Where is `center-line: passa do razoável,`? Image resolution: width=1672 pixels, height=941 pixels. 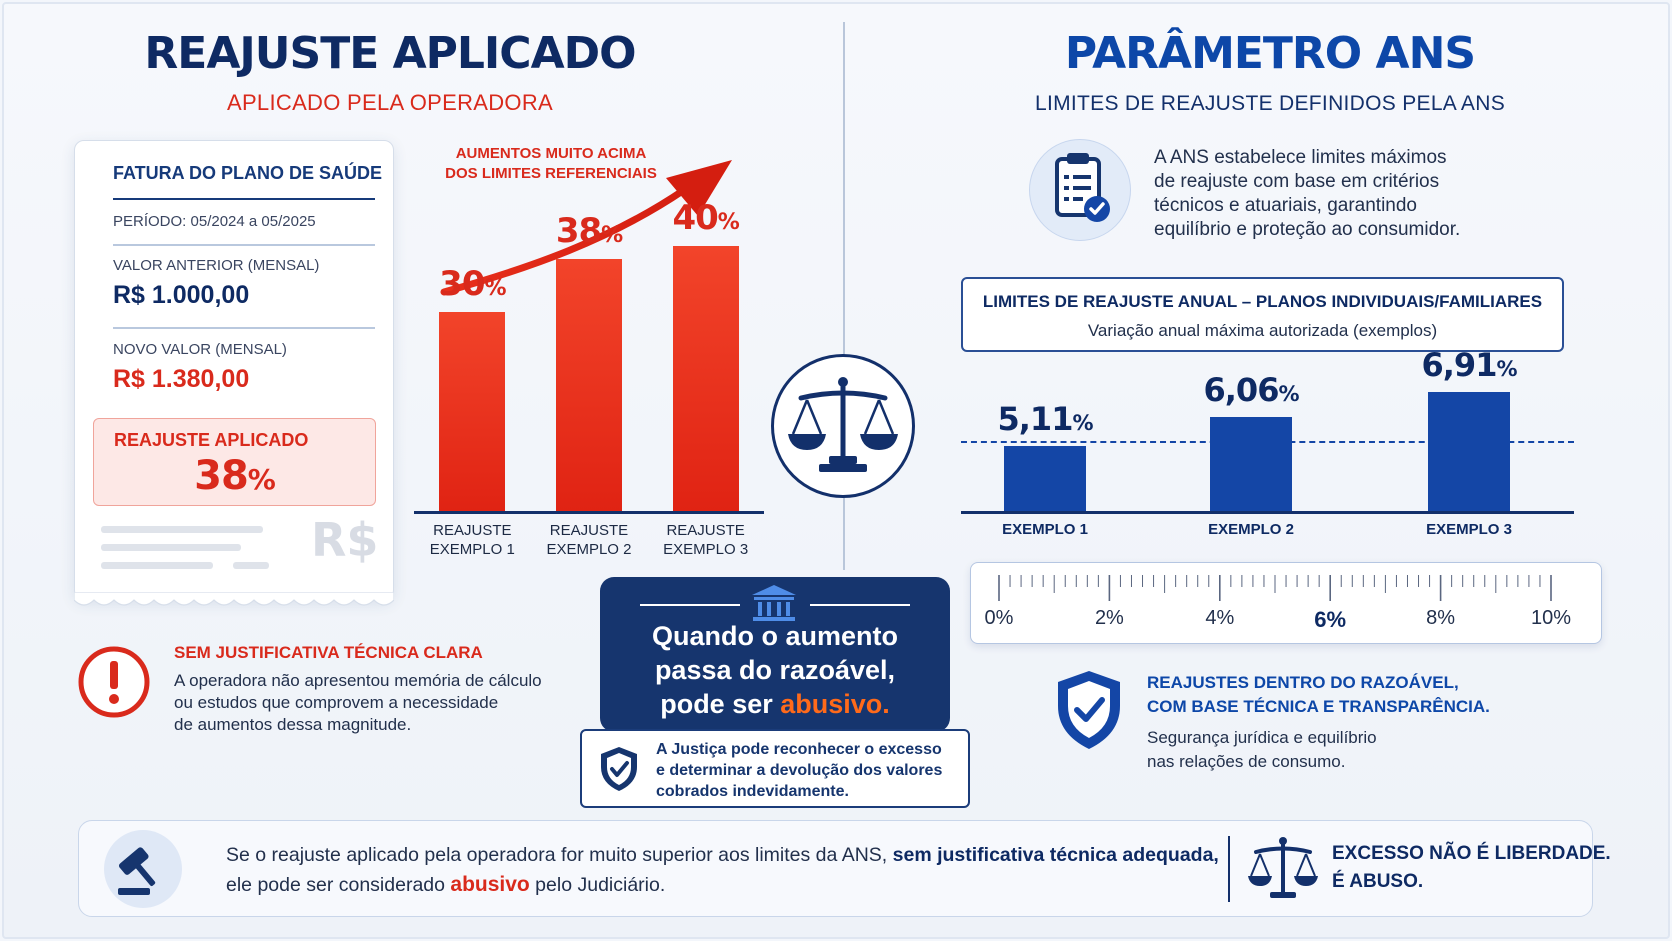 center-line: passa do razoável, is located at coordinates (775, 670).